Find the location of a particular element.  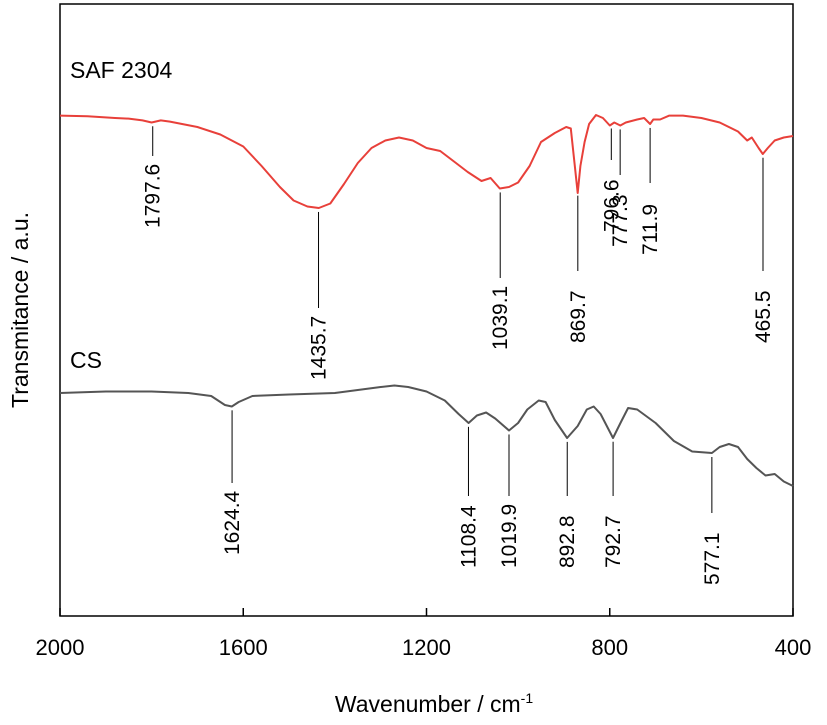

x-axis-label-main: Wavenumber / cm is located at coordinates (428, 704).